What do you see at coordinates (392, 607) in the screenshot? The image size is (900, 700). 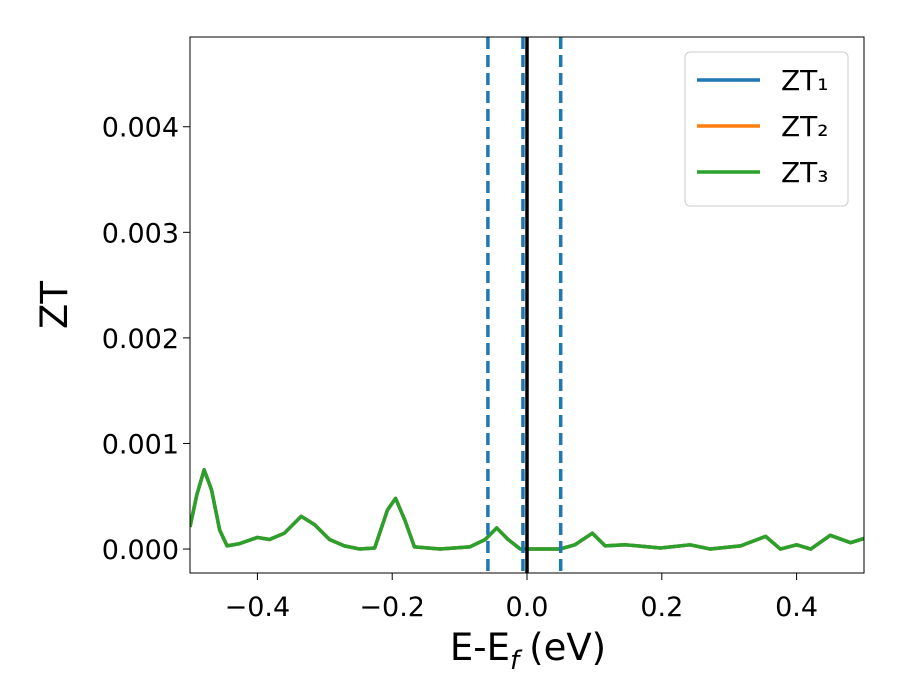 I see `x-tick-label: −0.2` at bounding box center [392, 607].